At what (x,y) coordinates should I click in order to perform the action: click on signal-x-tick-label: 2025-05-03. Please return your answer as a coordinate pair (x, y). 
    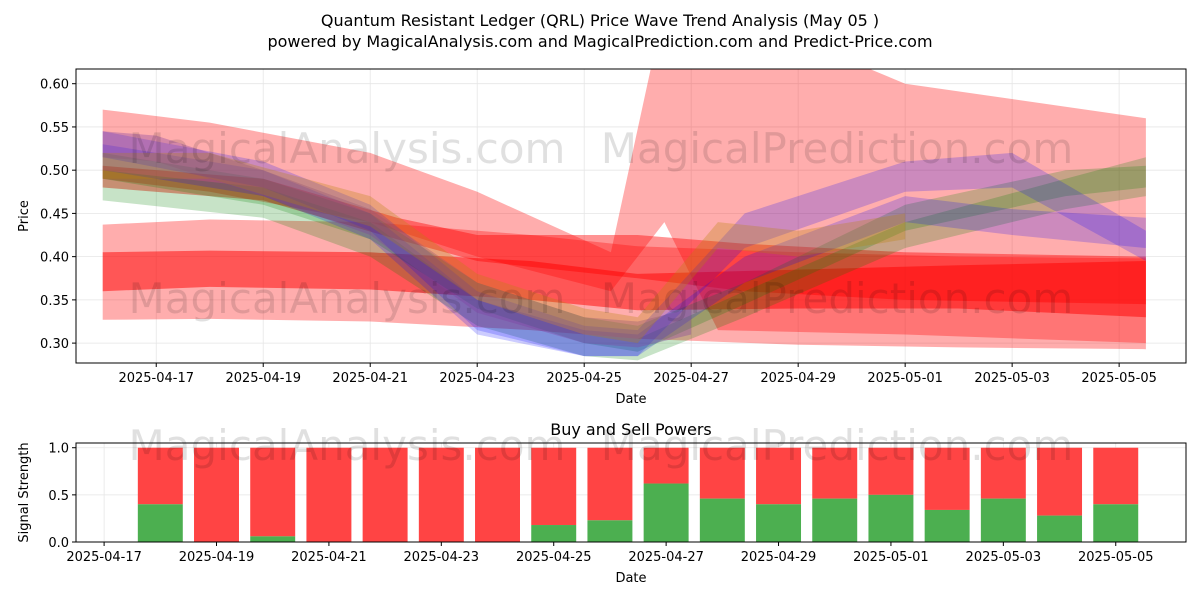
    Looking at the image, I should click on (1004, 557).